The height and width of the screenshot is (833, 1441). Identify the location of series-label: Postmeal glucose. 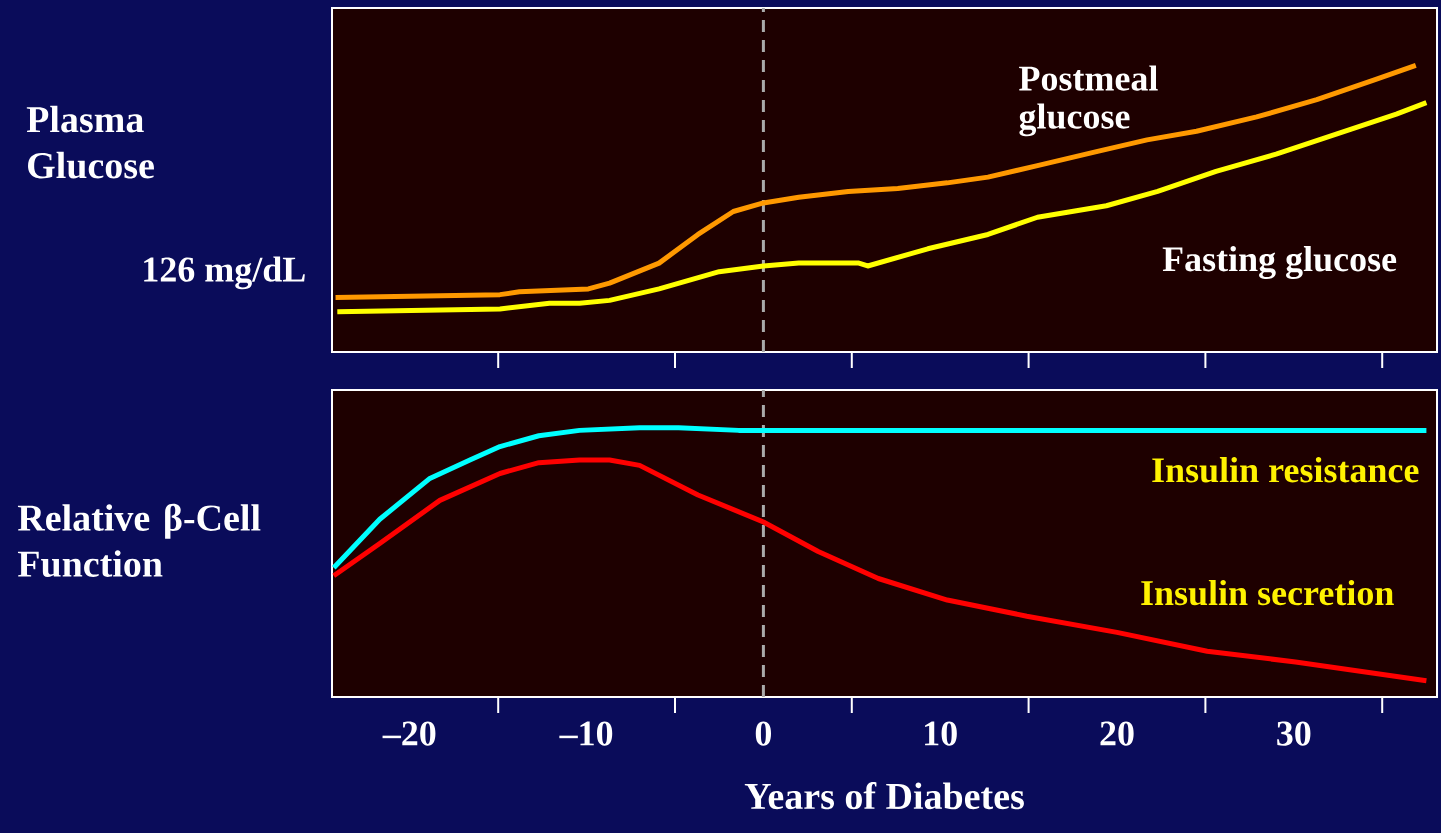
(1088, 101).